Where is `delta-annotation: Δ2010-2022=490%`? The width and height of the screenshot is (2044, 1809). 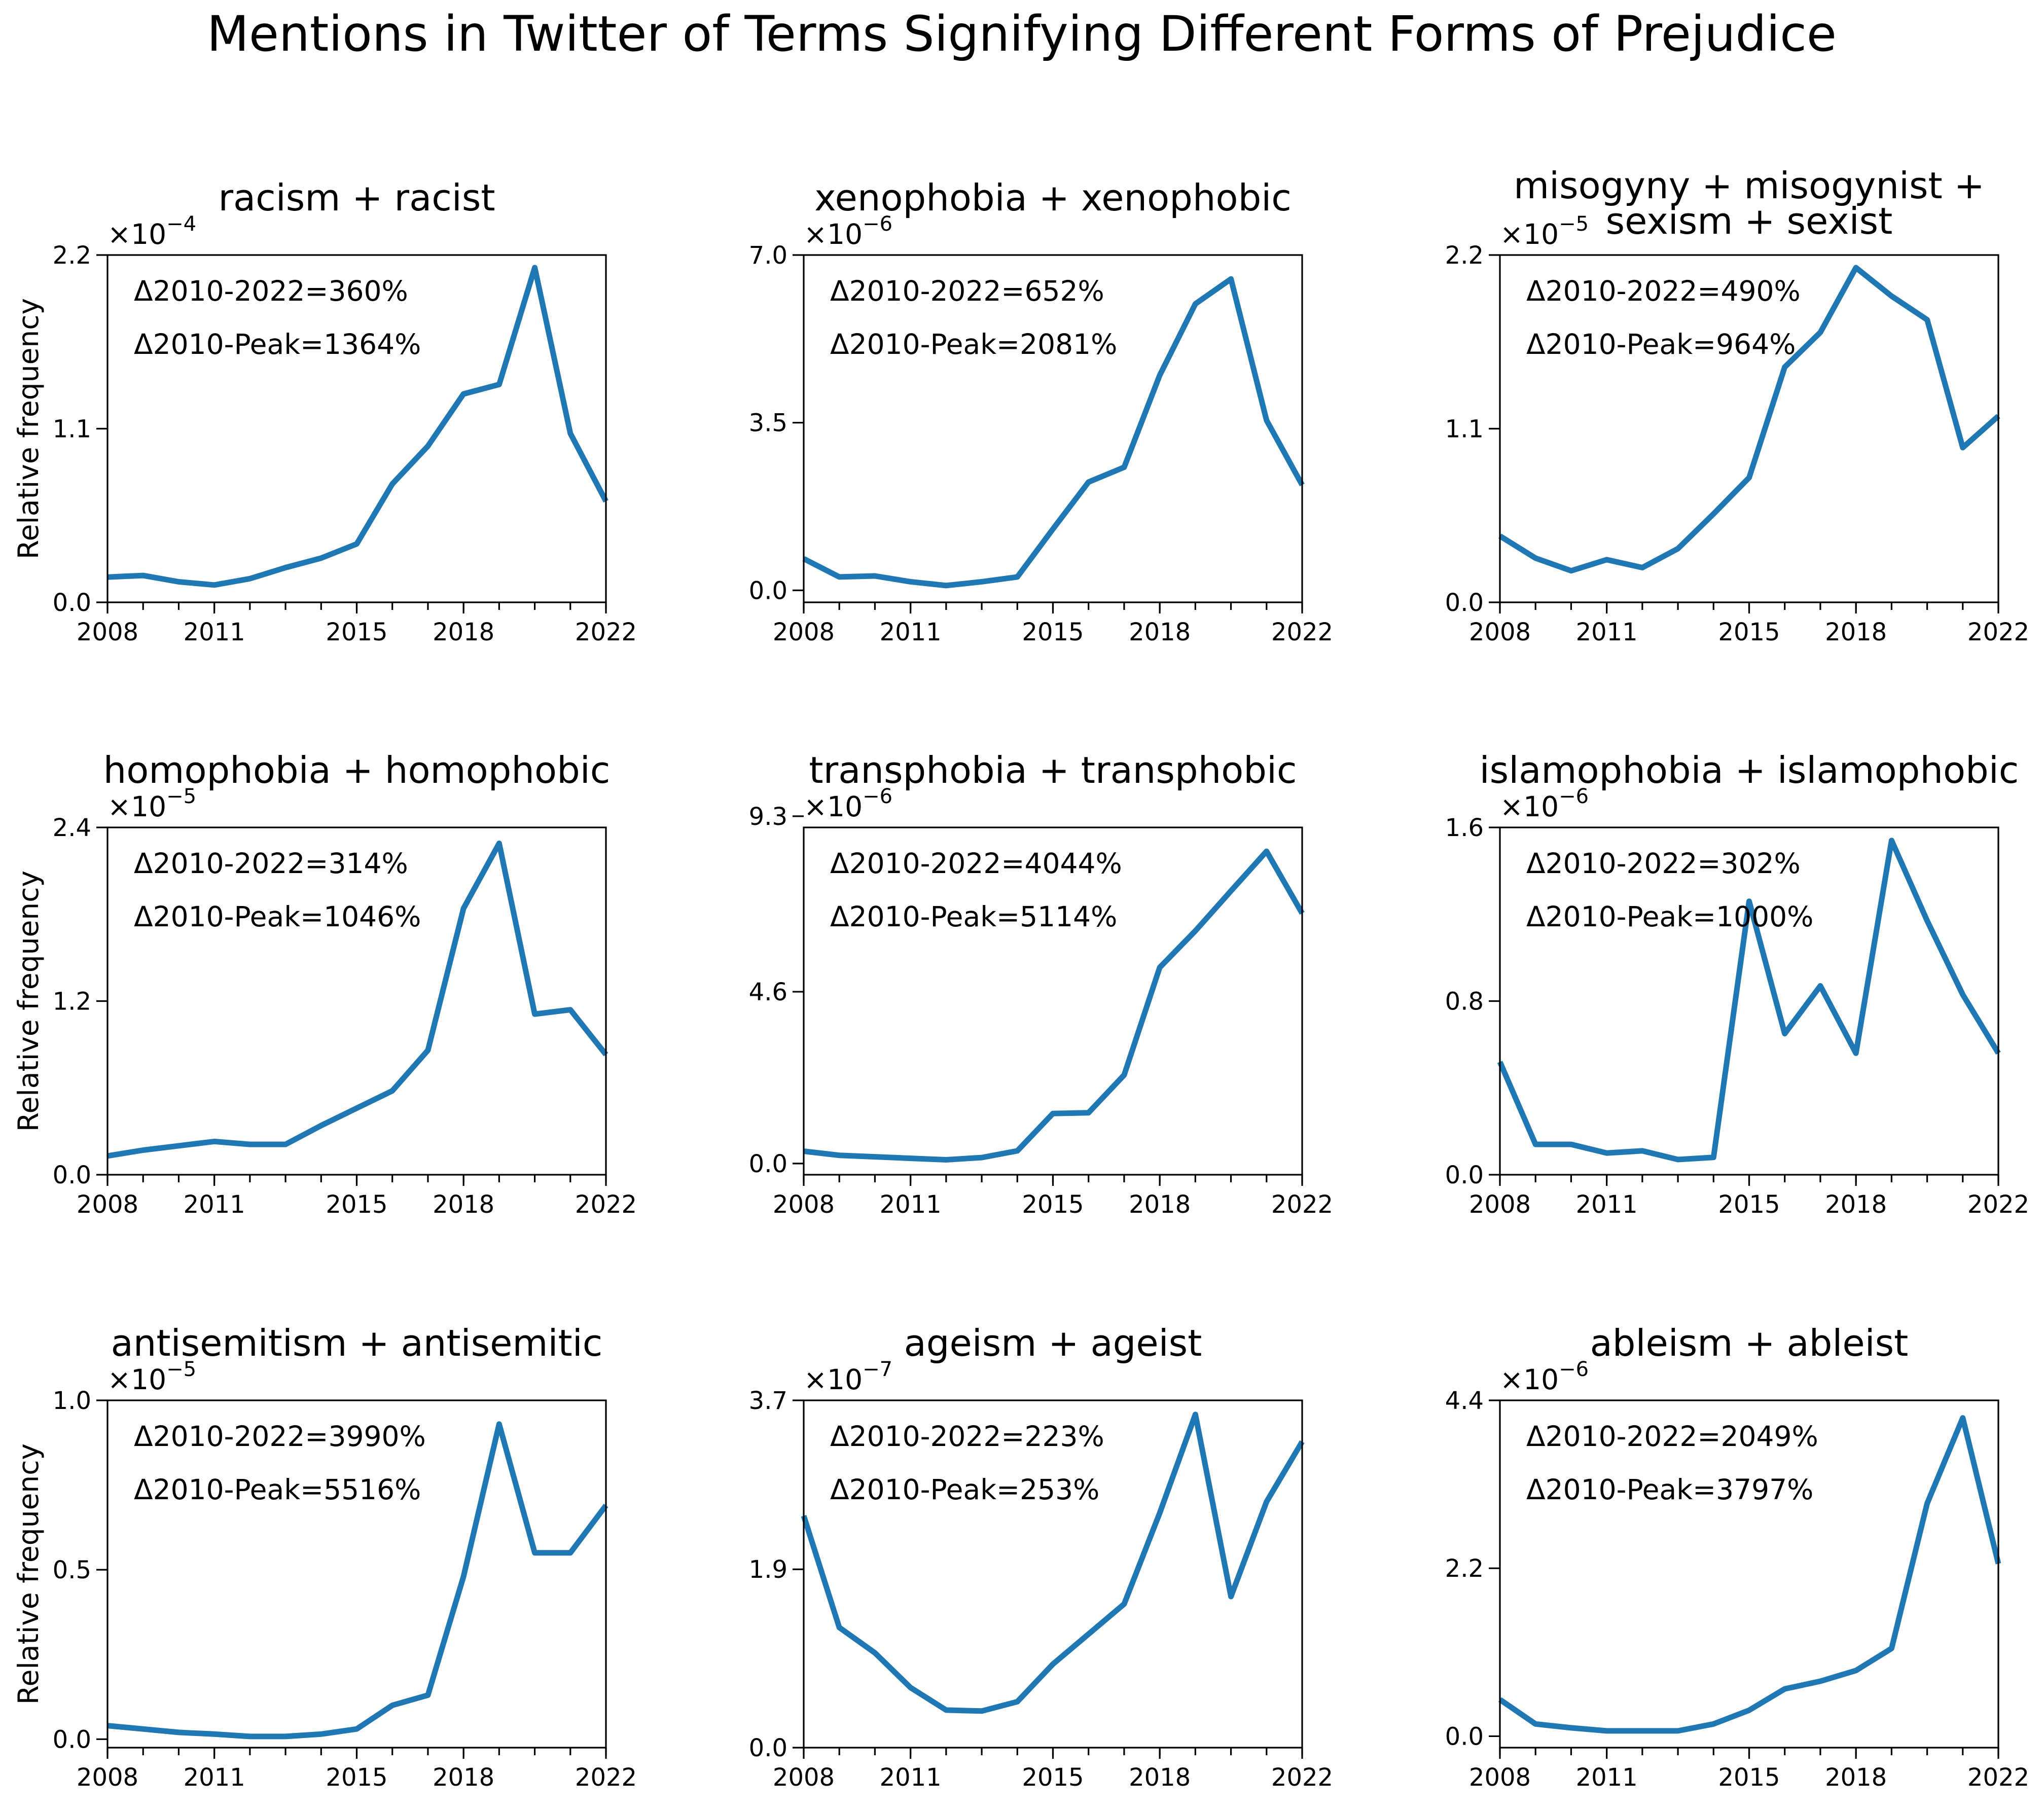
delta-annotation: Δ2010-2022=490% is located at coordinates (1663, 291).